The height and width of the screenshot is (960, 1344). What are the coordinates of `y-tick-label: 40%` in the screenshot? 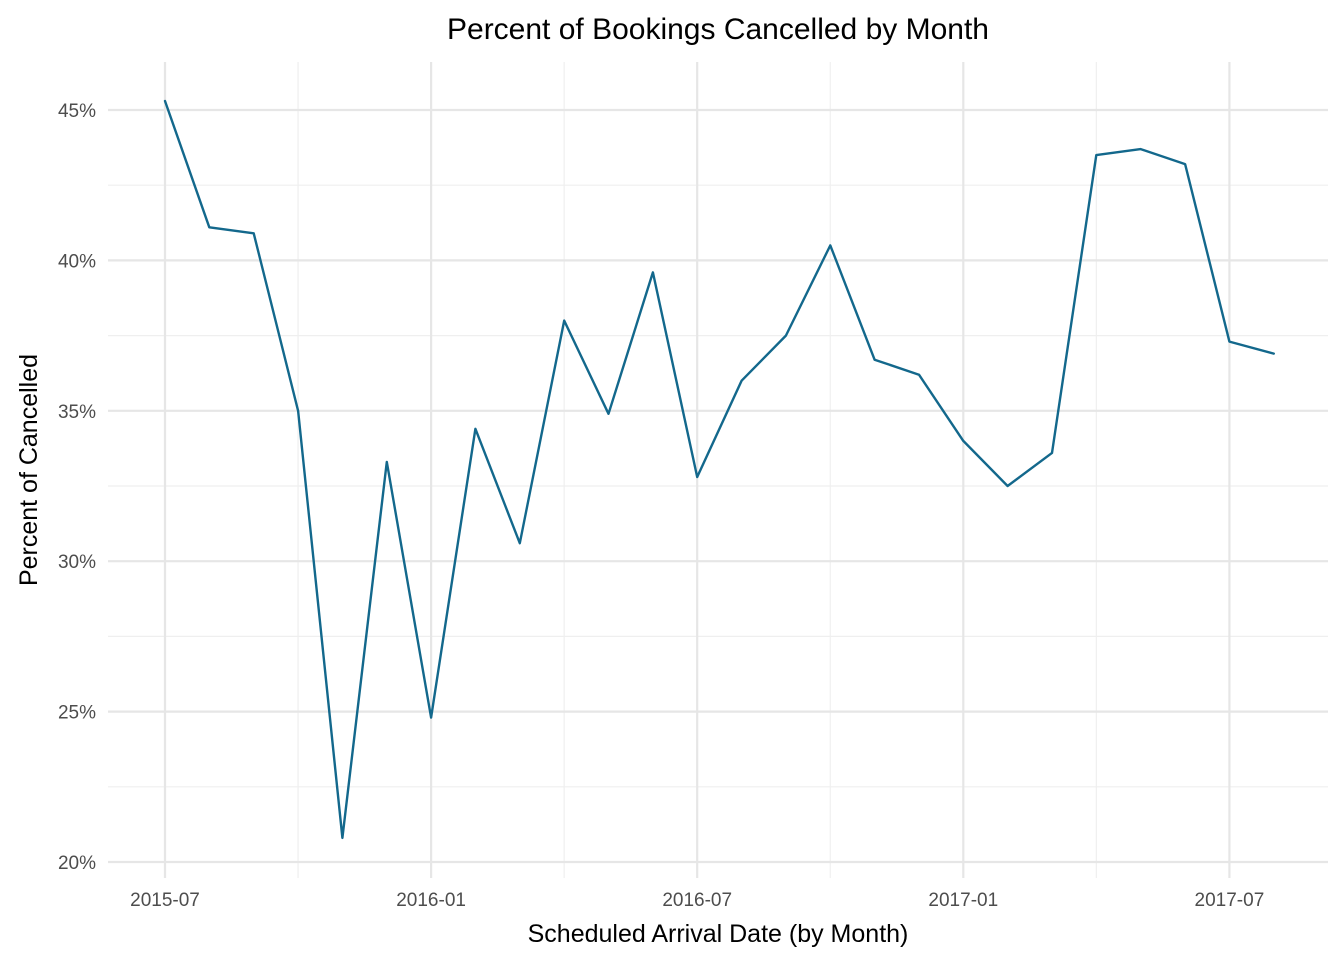 It's located at (77, 261).